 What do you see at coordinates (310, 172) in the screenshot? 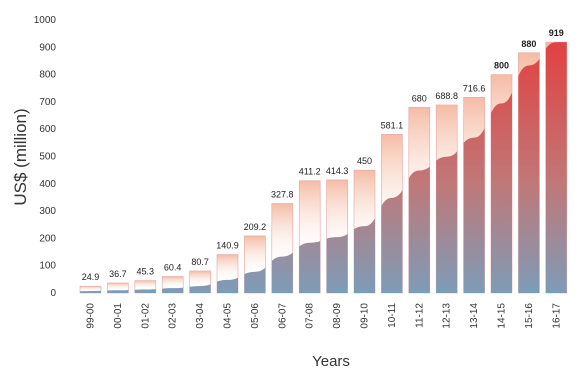
I see `data-label: 411.2` at bounding box center [310, 172].